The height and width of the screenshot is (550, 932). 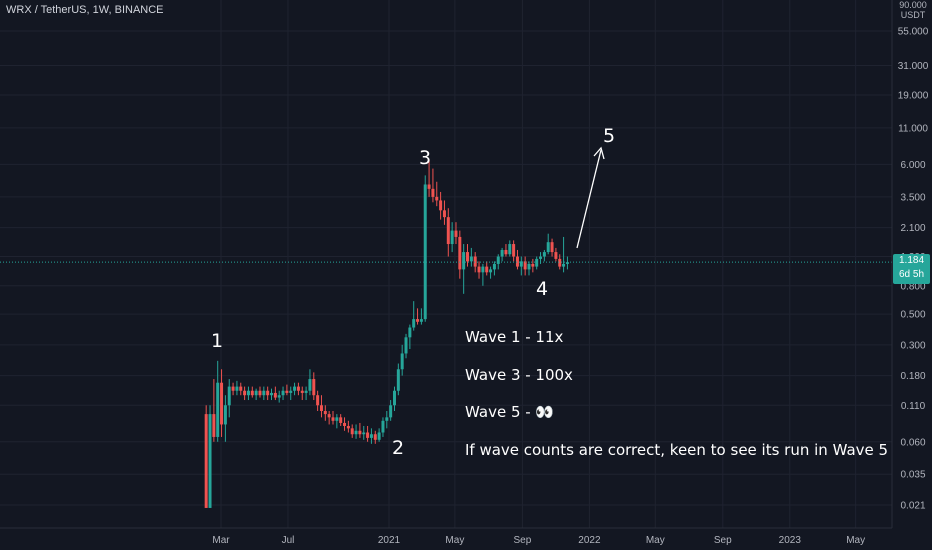 What do you see at coordinates (912, 506) in the screenshot?
I see `price-tick-label: 0.021` at bounding box center [912, 506].